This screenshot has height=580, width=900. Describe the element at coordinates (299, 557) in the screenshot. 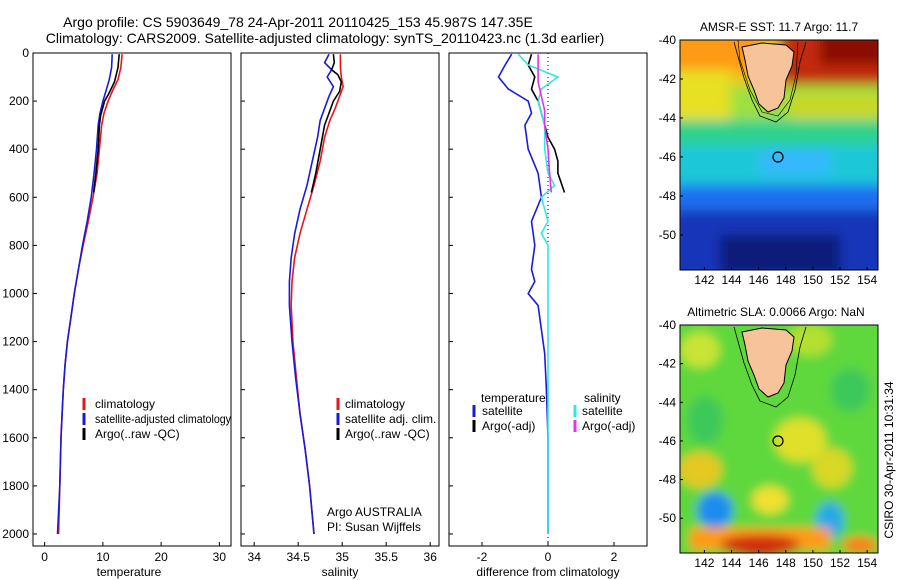

I see `x-tick-label: 34.5` at that location.